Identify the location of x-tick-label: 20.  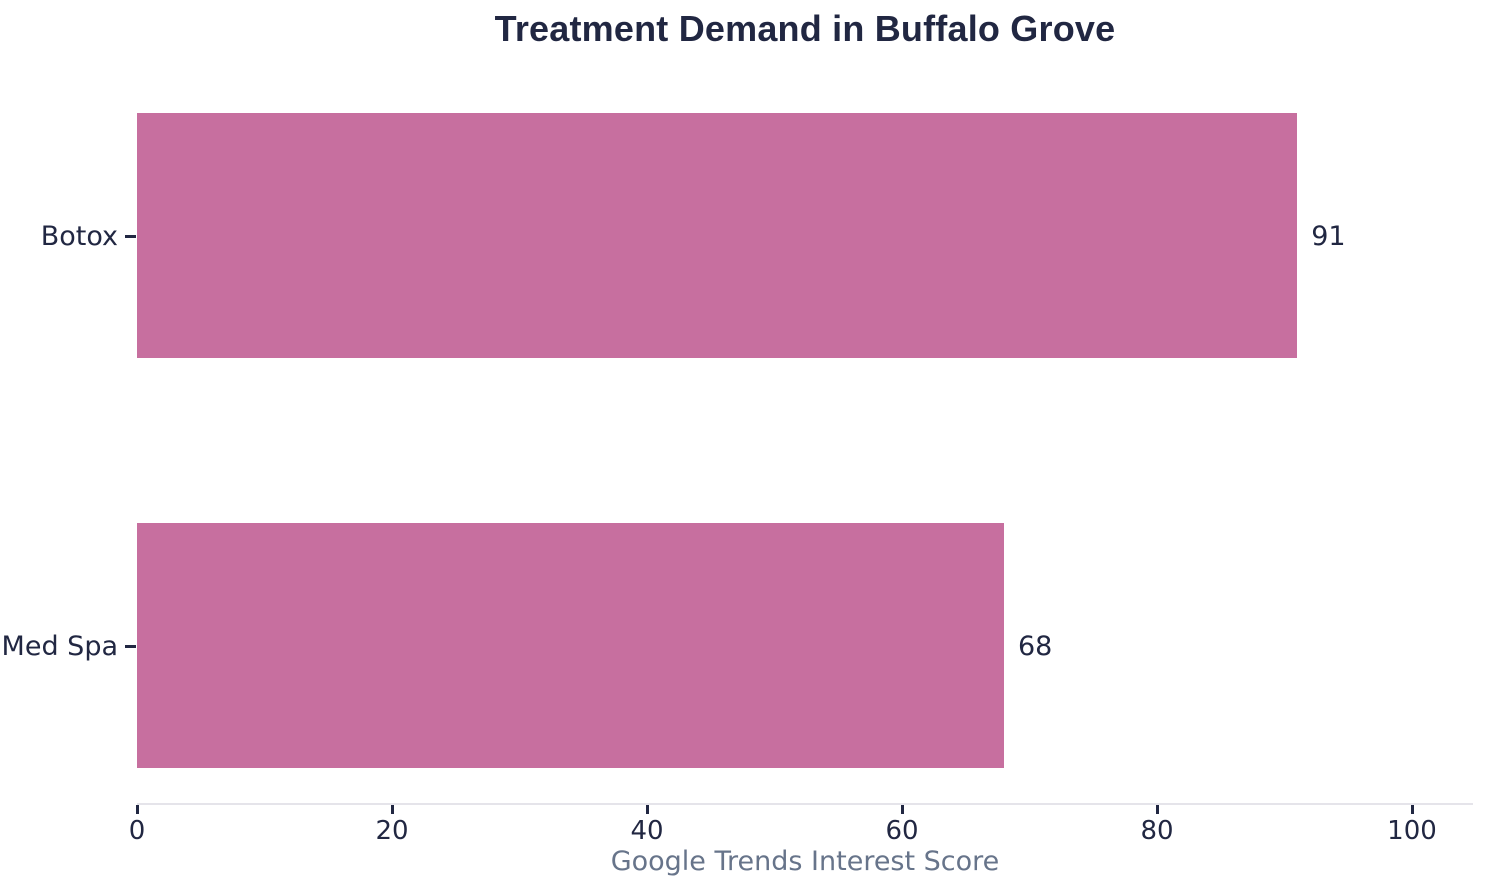
(392, 831).